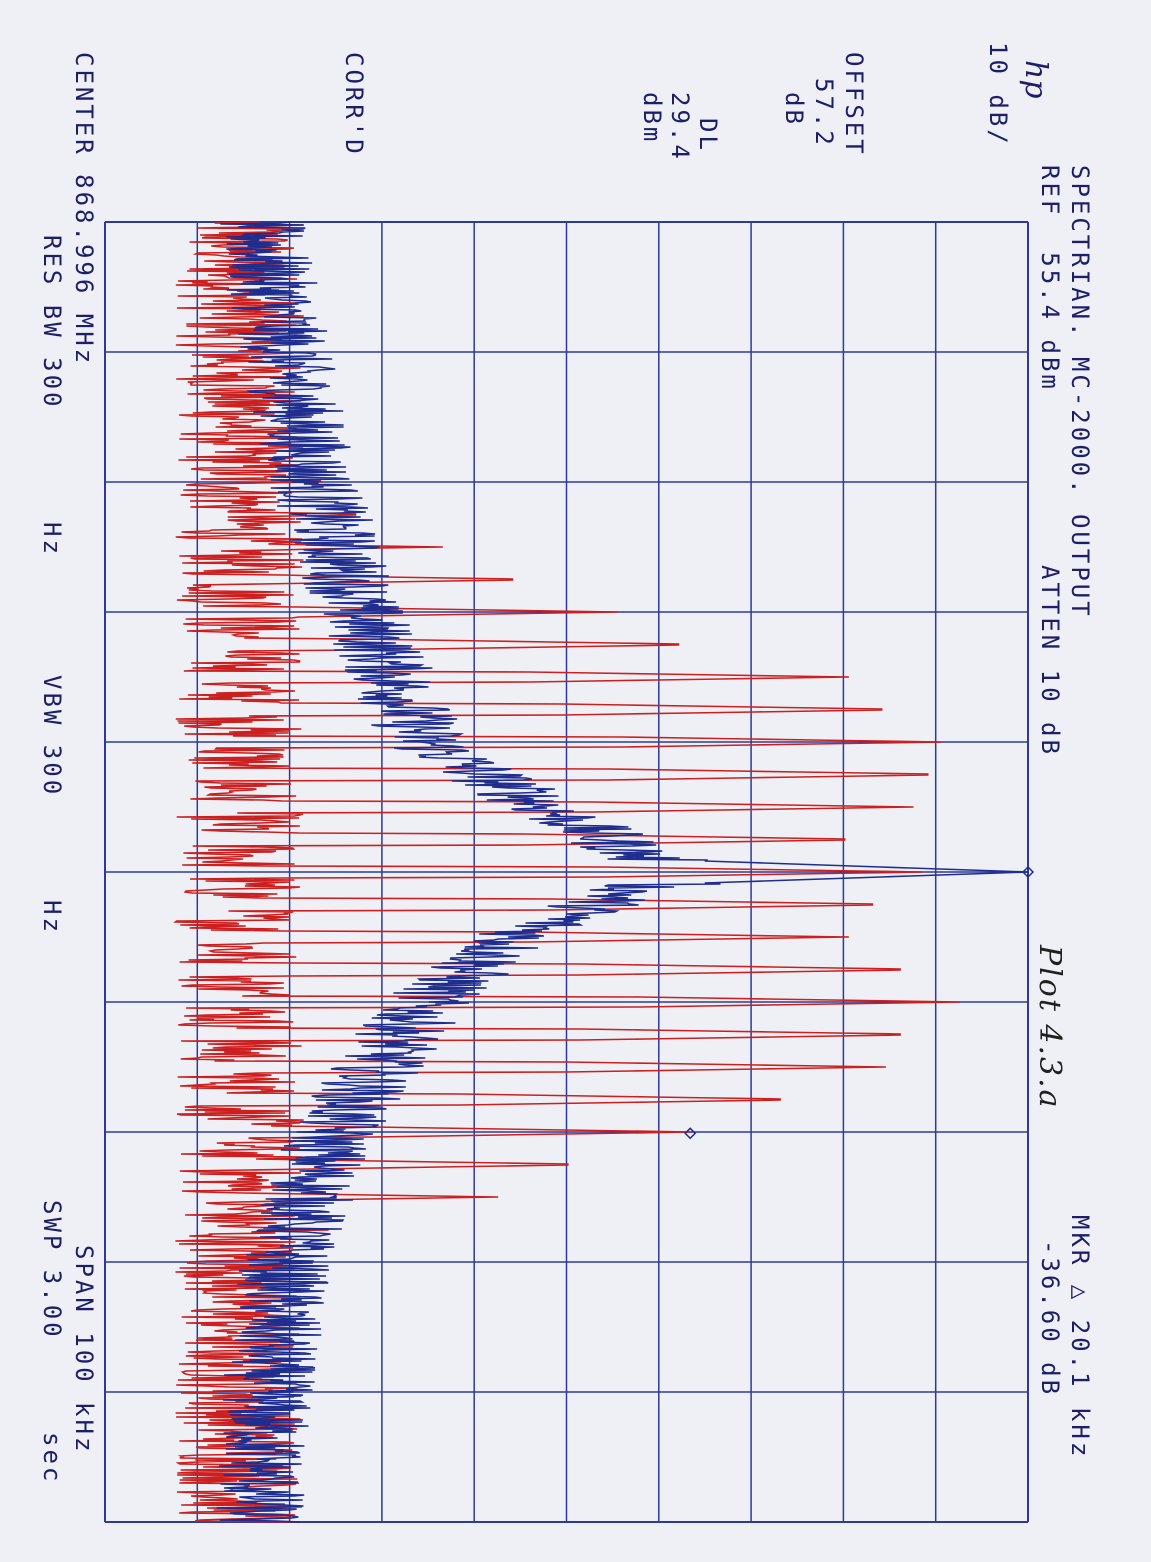  I want to click on markers, so click(859, 1002).